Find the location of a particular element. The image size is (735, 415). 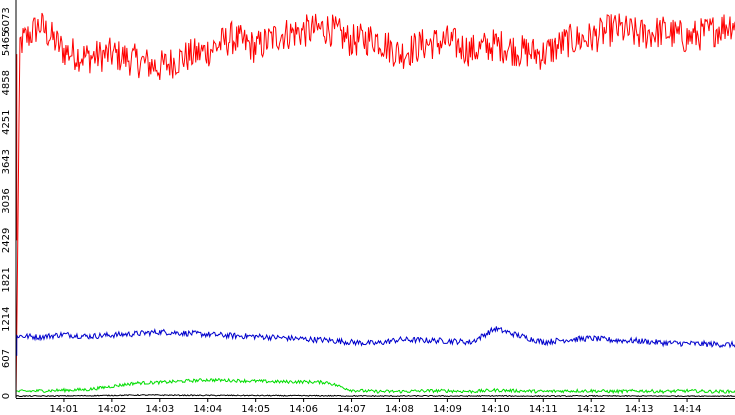

x-tick-label: 14:12 is located at coordinates (591, 409).